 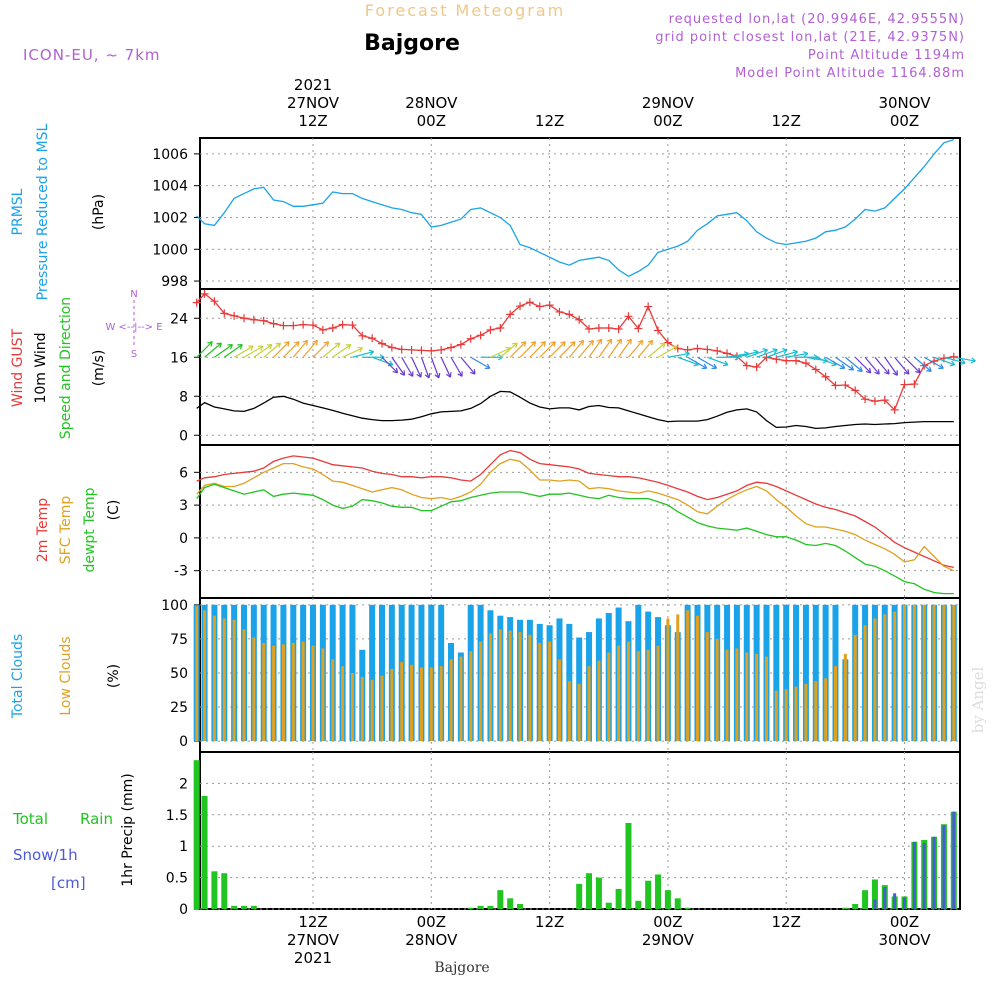 What do you see at coordinates (904, 940) in the screenshot?
I see `bottom-time-label: 30NOV` at bounding box center [904, 940].